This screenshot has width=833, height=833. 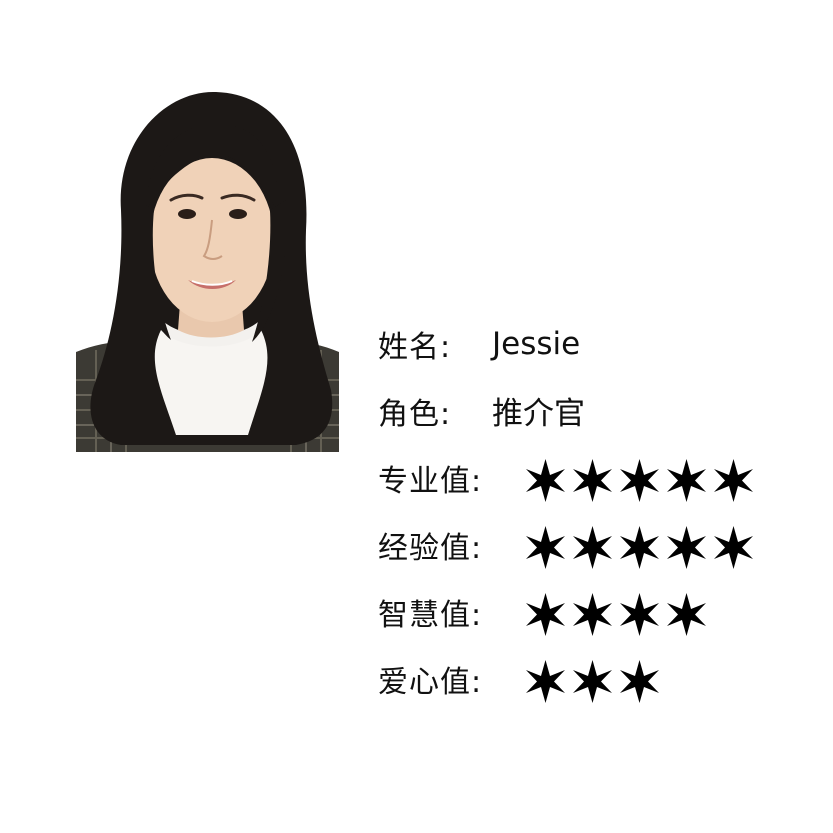 What do you see at coordinates (598, 410) in the screenshot?
I see `role-row: 角色: 推介官` at bounding box center [598, 410].